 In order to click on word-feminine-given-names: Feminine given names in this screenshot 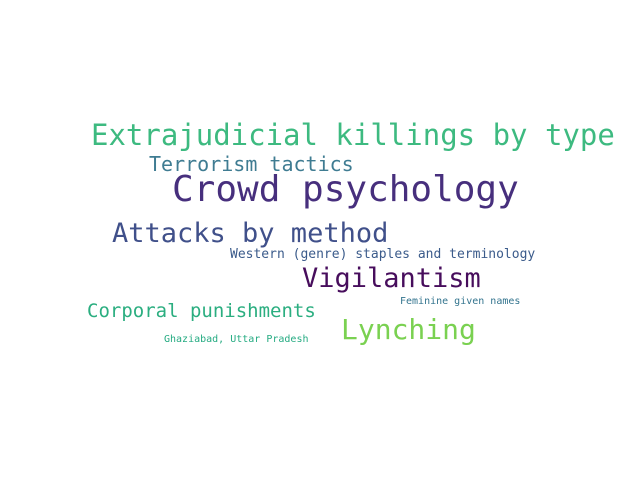, I will do `click(460, 301)`.